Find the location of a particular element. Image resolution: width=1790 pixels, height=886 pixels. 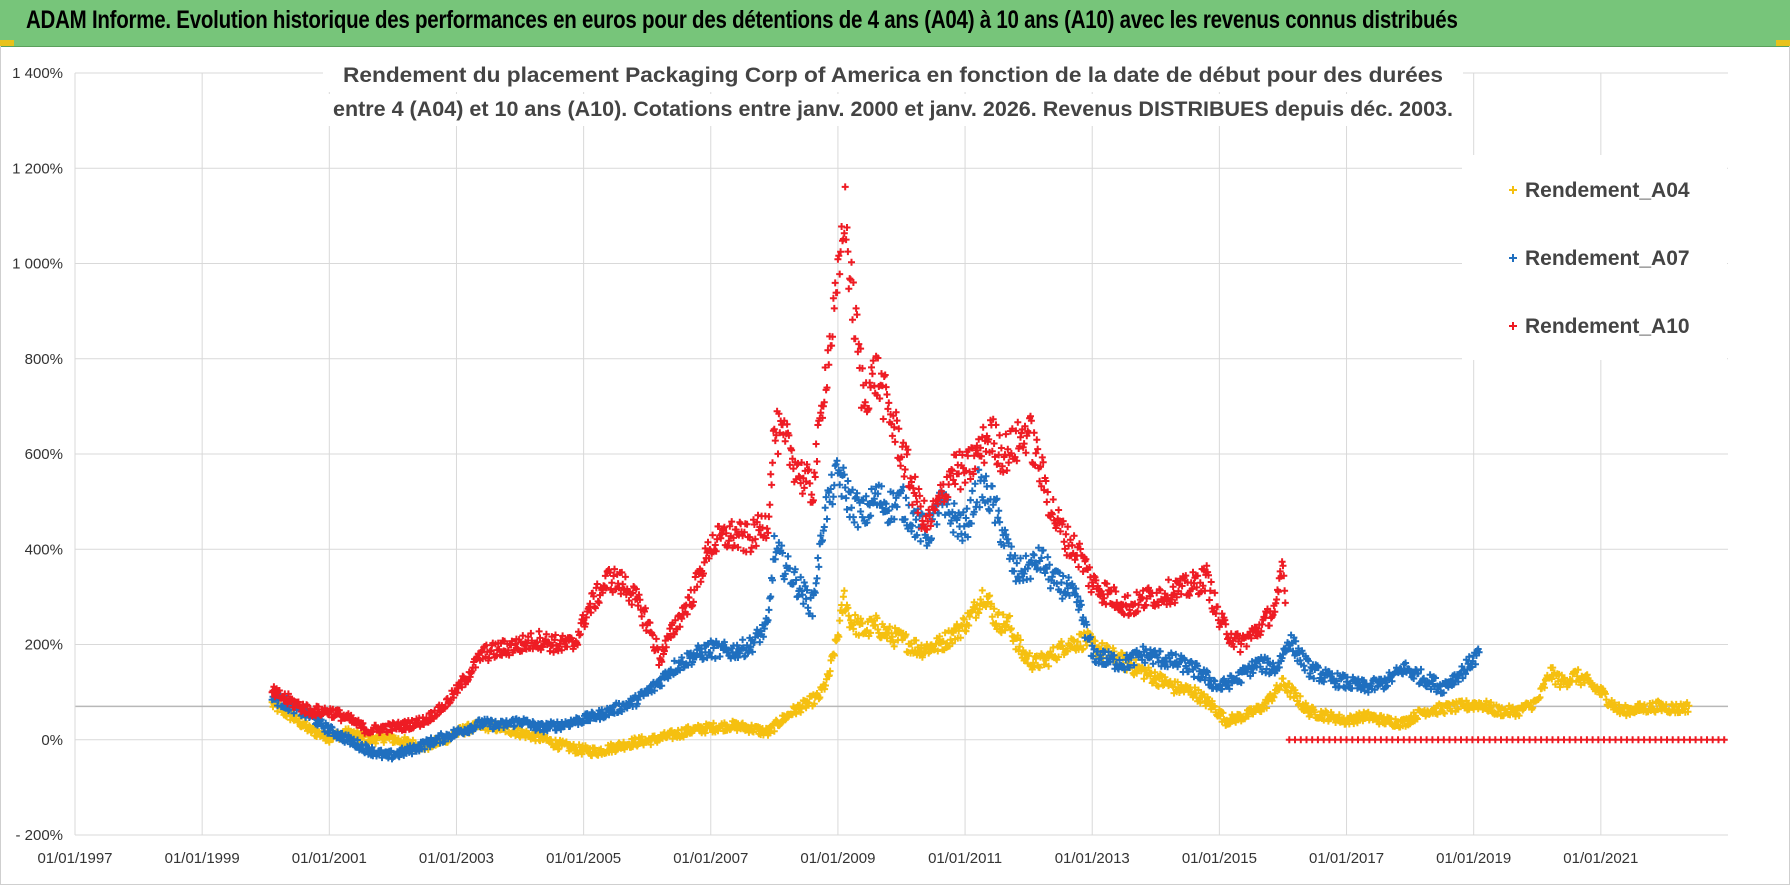

legend: Rendement_A04 Rendement_A07 Rendement_A10 is located at coordinates (1594, 257).